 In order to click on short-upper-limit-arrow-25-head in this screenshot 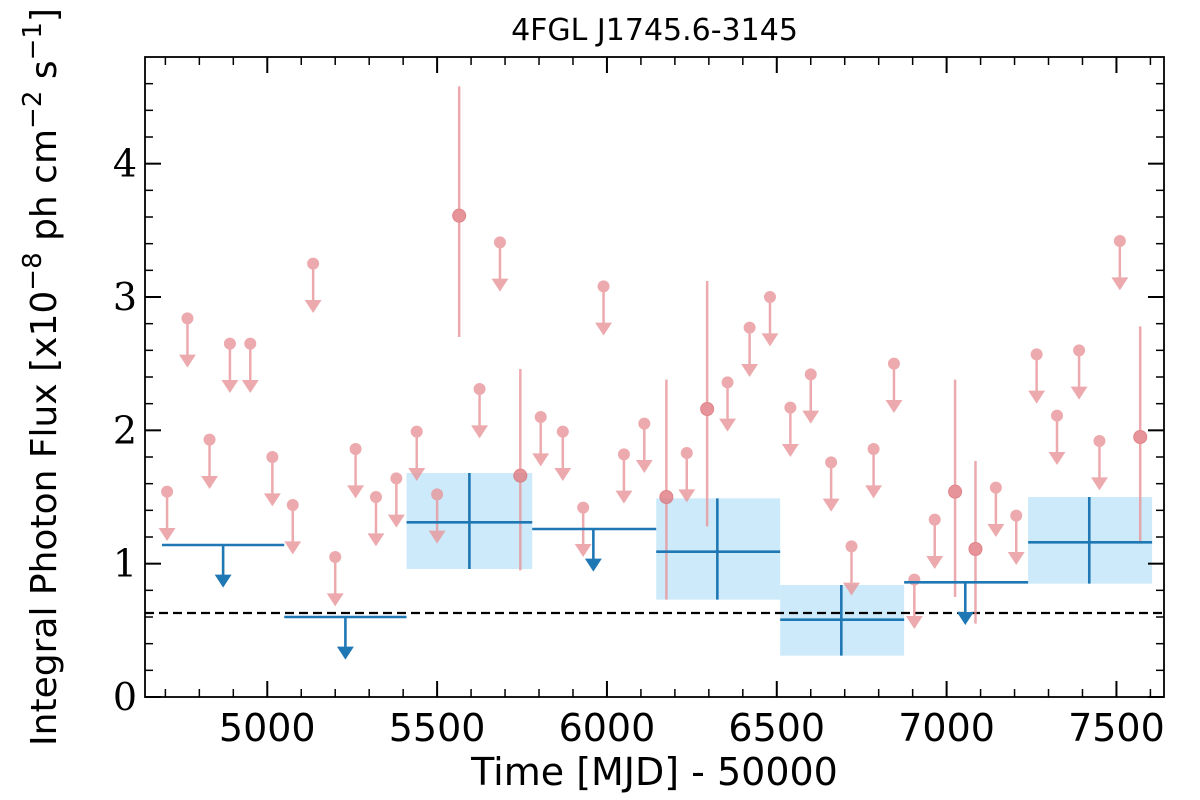, I will do `click(770, 340)`.